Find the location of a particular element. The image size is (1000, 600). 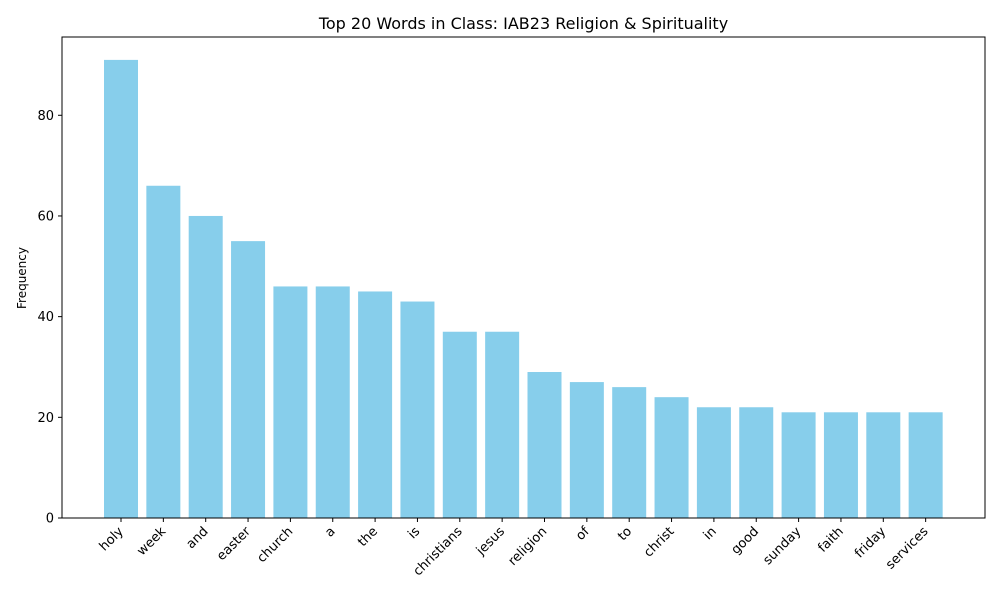

x-tick-label: to is located at coordinates (625, 534).